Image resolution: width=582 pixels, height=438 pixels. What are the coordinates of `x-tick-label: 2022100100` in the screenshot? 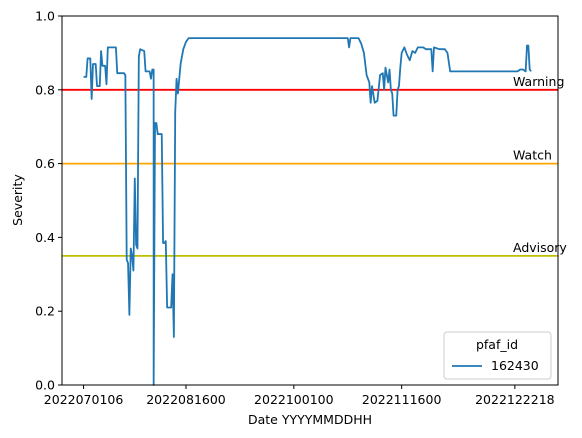 It's located at (294, 399).